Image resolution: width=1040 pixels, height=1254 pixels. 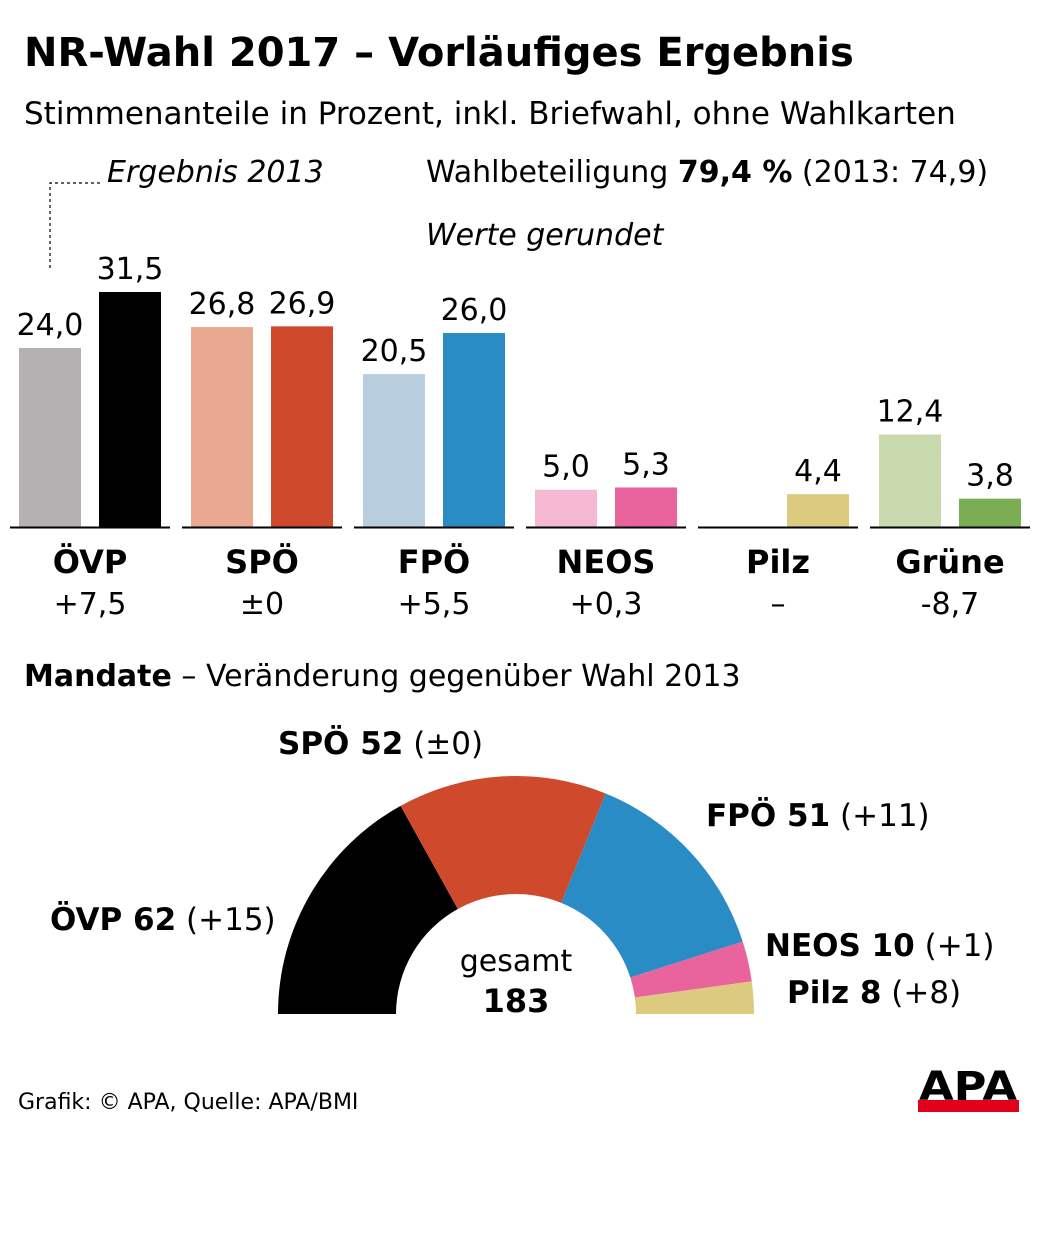 I want to click on bar-grüne-2013, so click(x=910, y=480).